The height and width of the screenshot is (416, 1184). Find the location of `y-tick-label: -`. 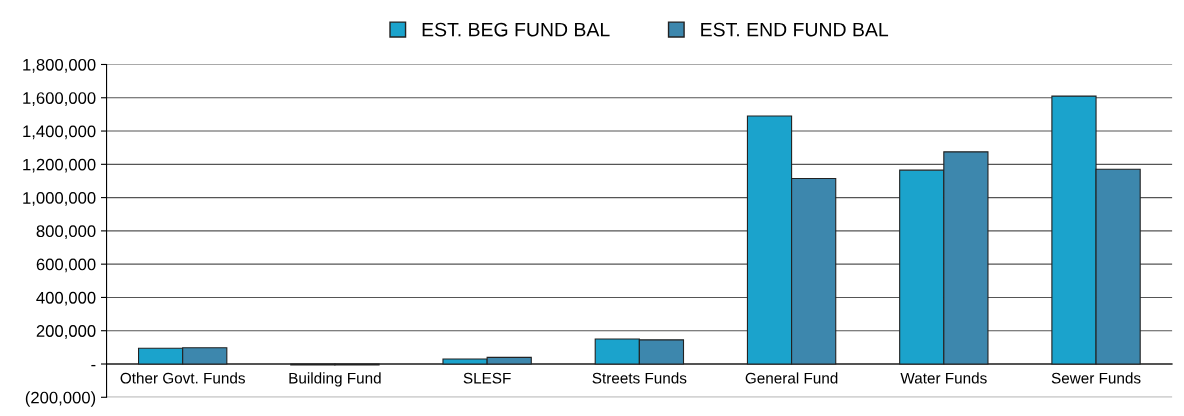

y-tick-label: - is located at coordinates (93, 365).